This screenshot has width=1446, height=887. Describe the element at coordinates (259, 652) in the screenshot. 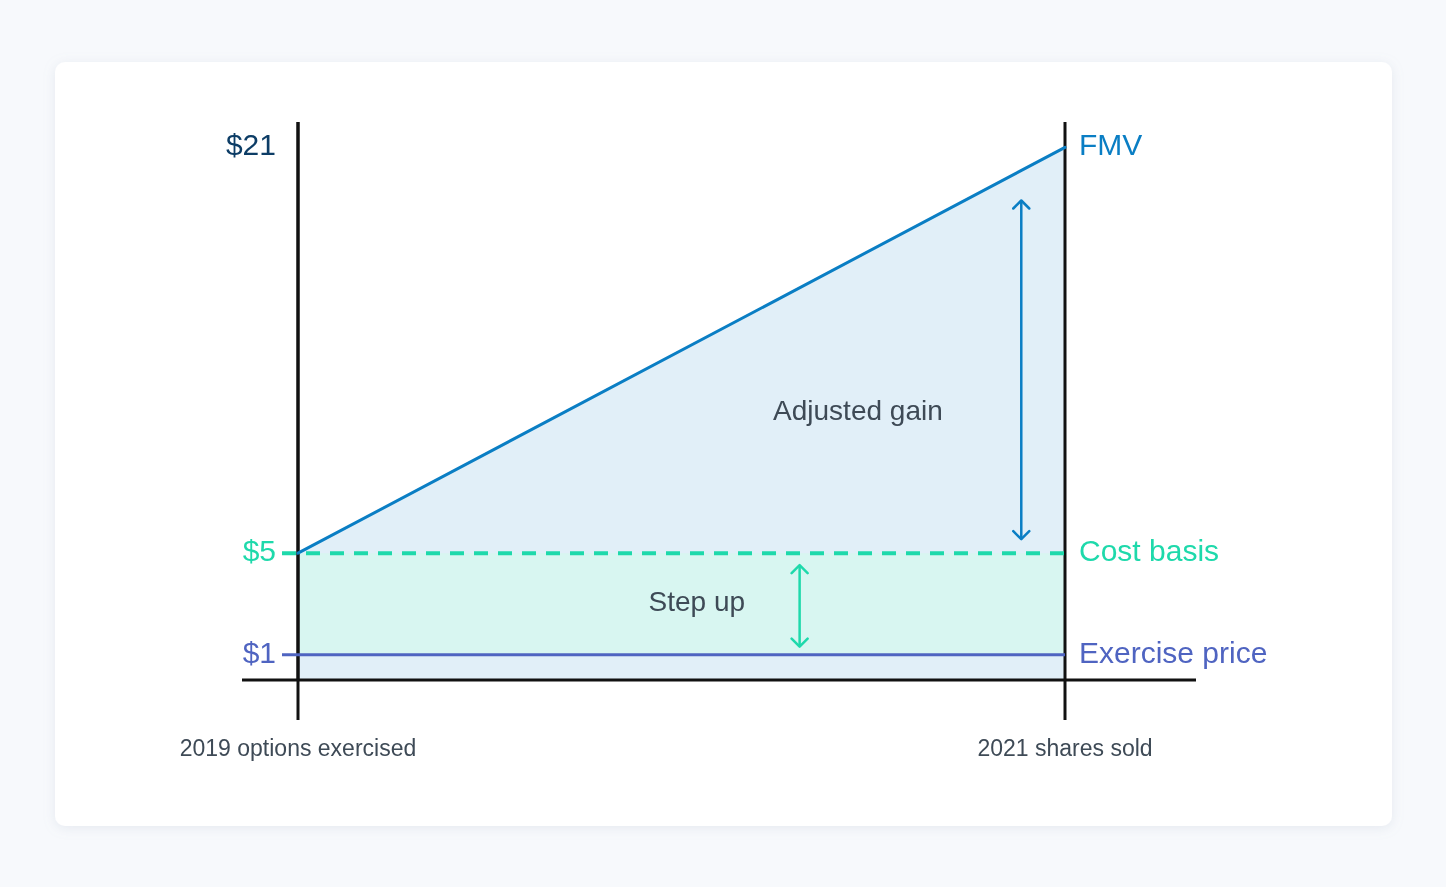

I see `y-tick-label: $1` at that location.